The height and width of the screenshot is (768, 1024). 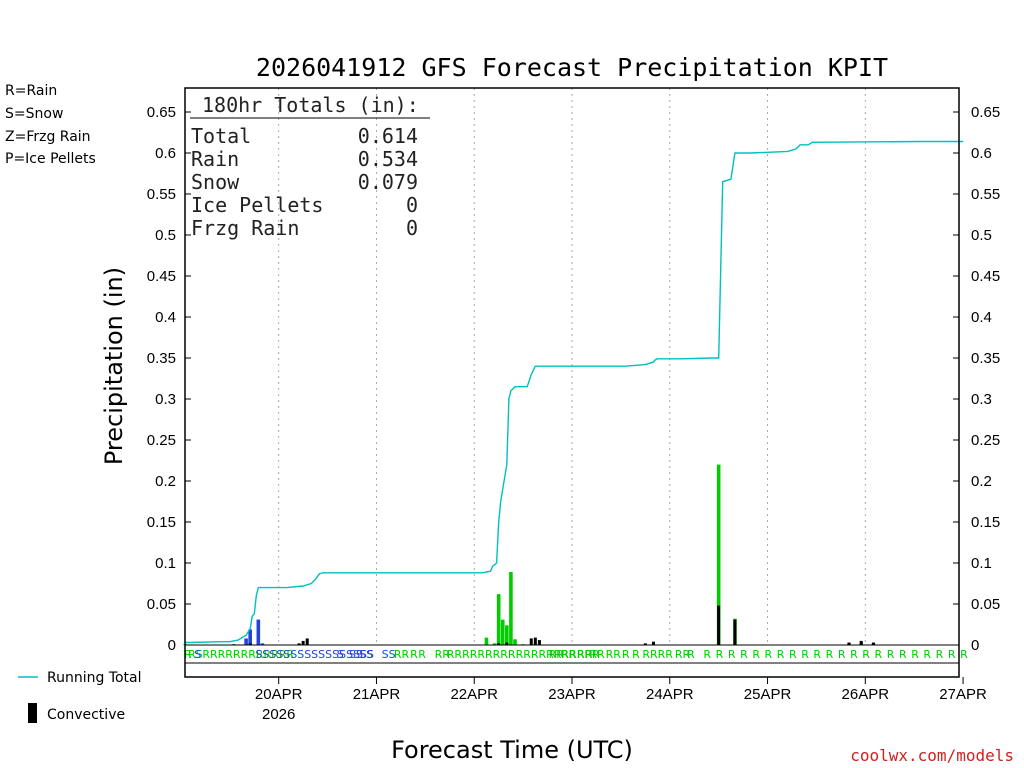 I want to click on ptype-group-39: R, so click(x=891, y=654).